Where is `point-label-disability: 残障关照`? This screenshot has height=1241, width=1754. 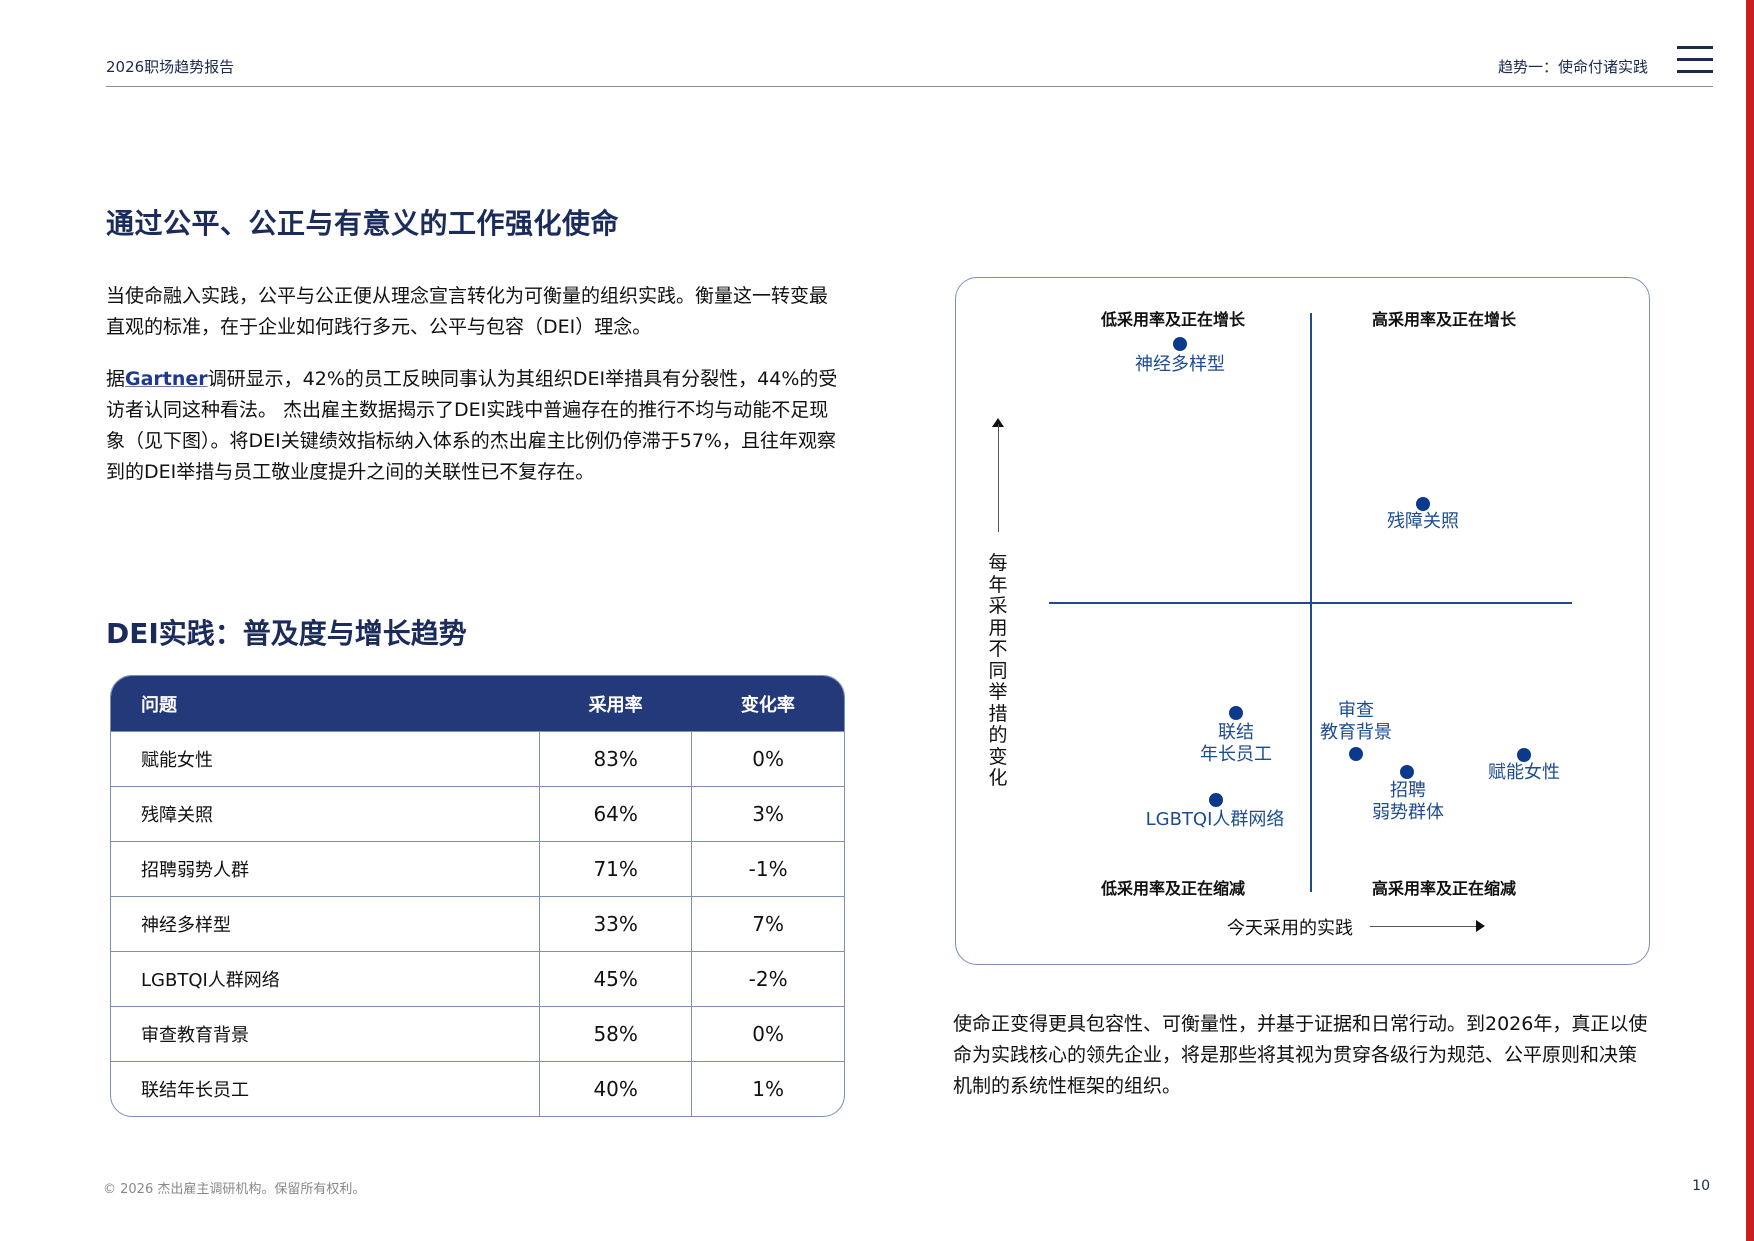
point-label-disability: 残障关照 is located at coordinates (1423, 522).